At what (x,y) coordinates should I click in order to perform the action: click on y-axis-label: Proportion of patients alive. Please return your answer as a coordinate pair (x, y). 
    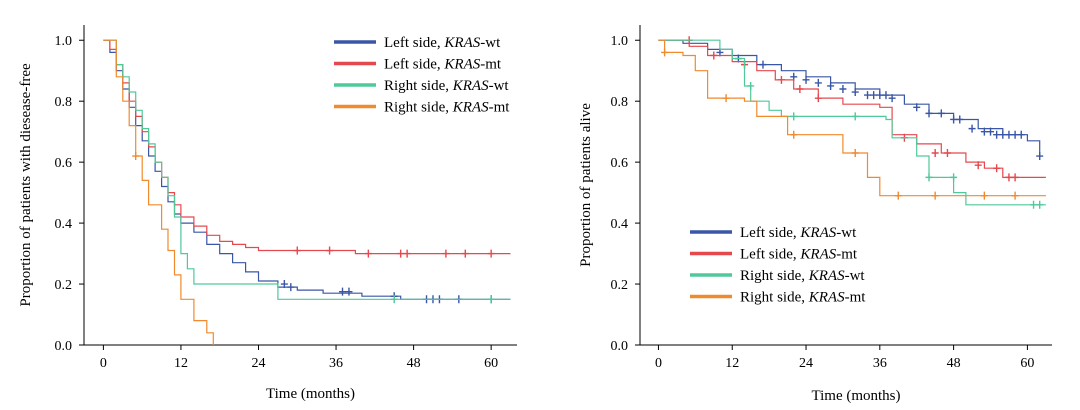
    Looking at the image, I should click on (586, 185).